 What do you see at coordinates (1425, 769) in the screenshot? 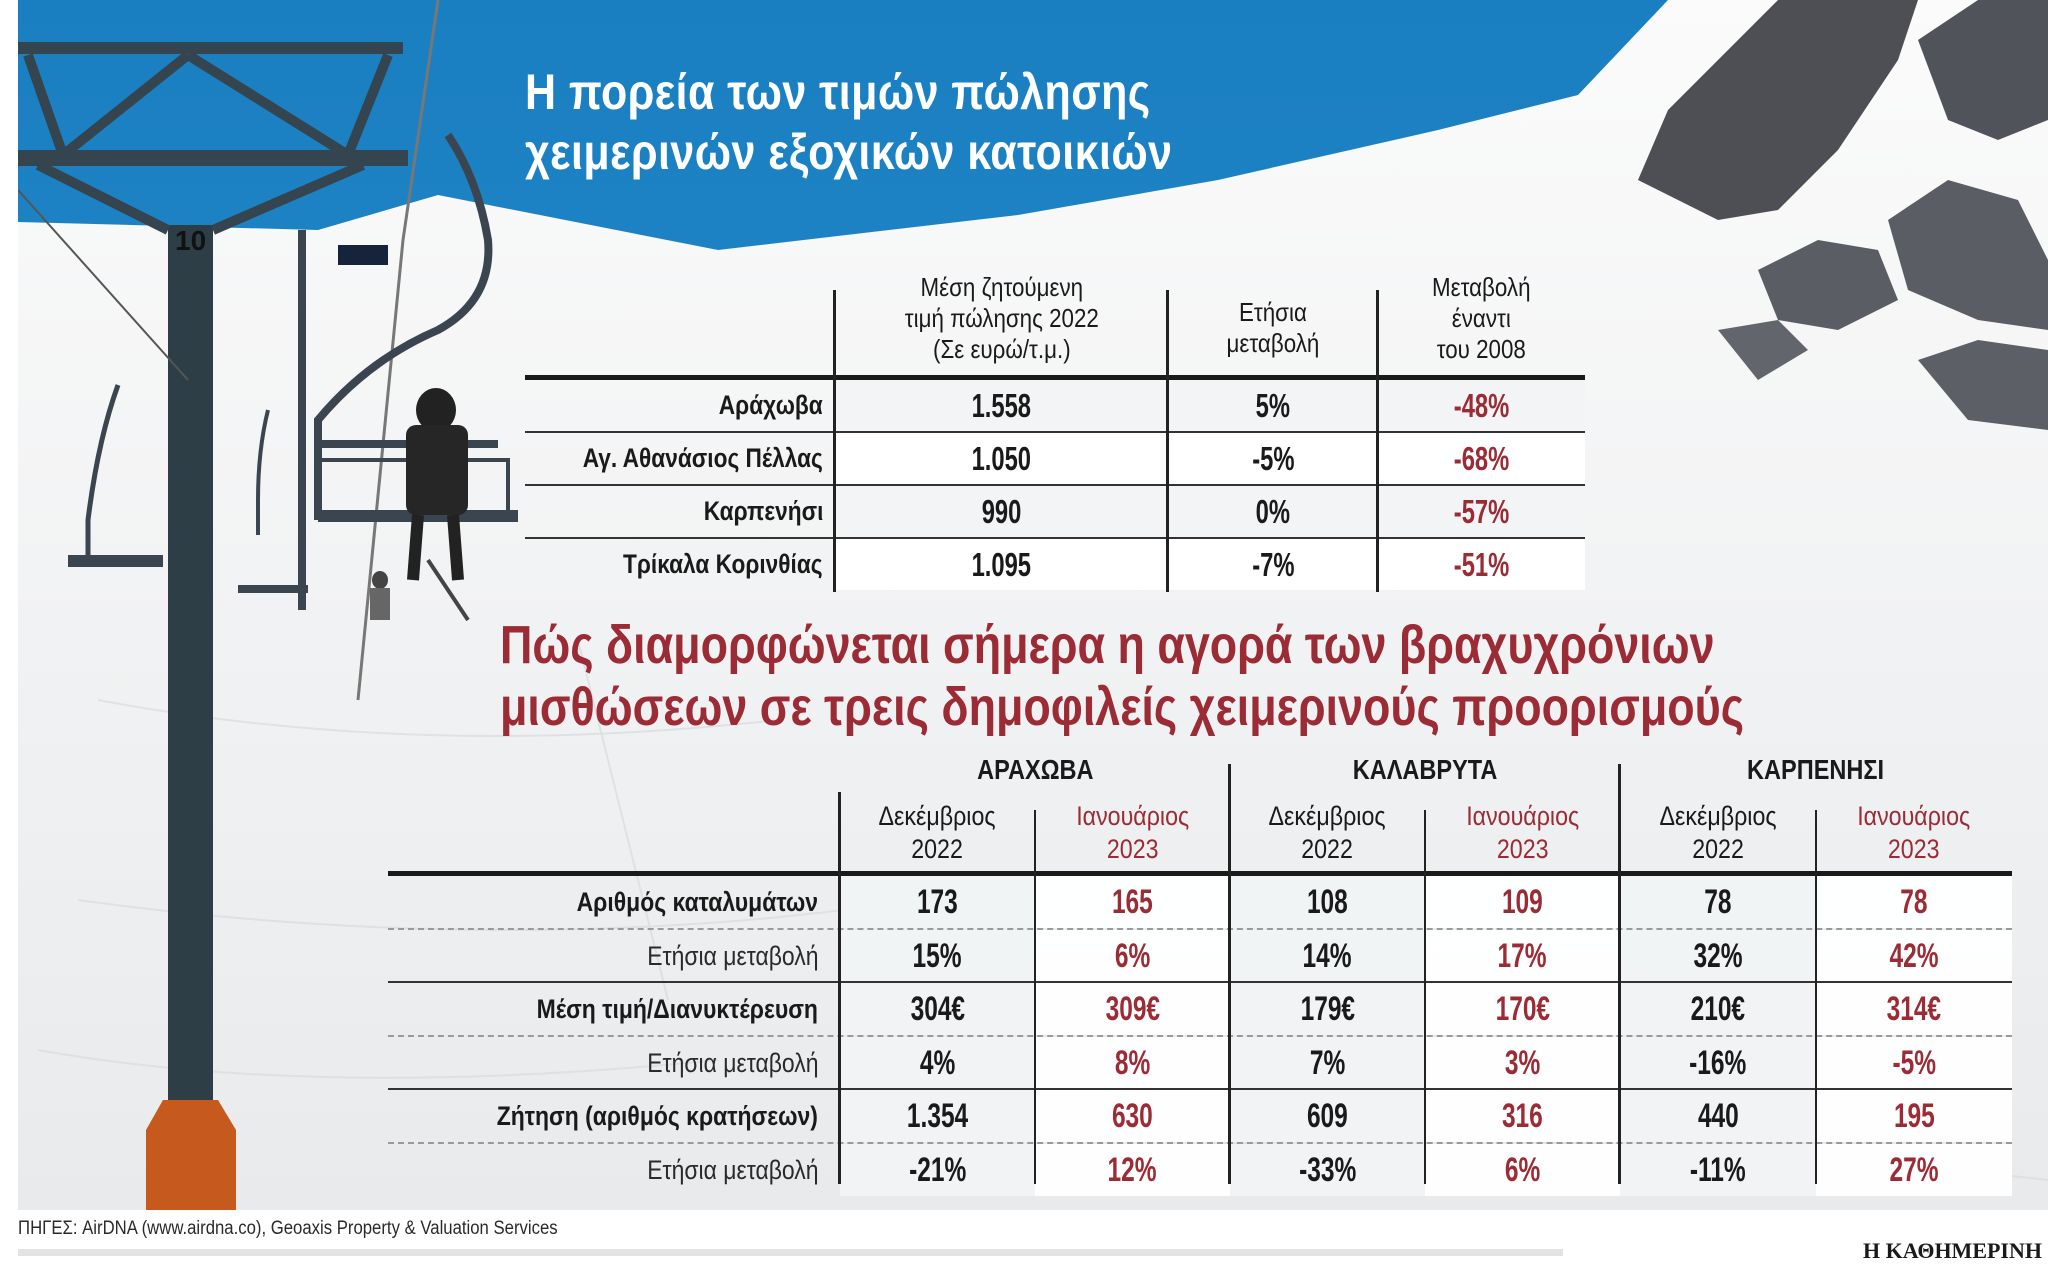
I see `city-header-kalavryta: ΚΑΛΑΒΡΥΤΑ` at bounding box center [1425, 769].